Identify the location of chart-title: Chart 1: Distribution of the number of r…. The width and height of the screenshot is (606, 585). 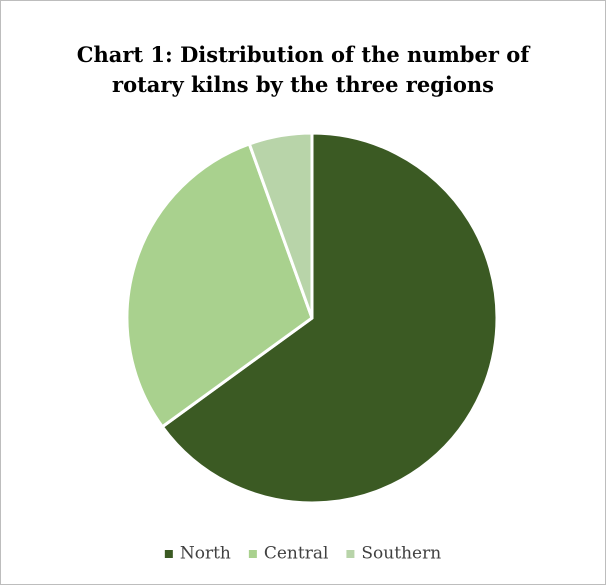
(303, 69).